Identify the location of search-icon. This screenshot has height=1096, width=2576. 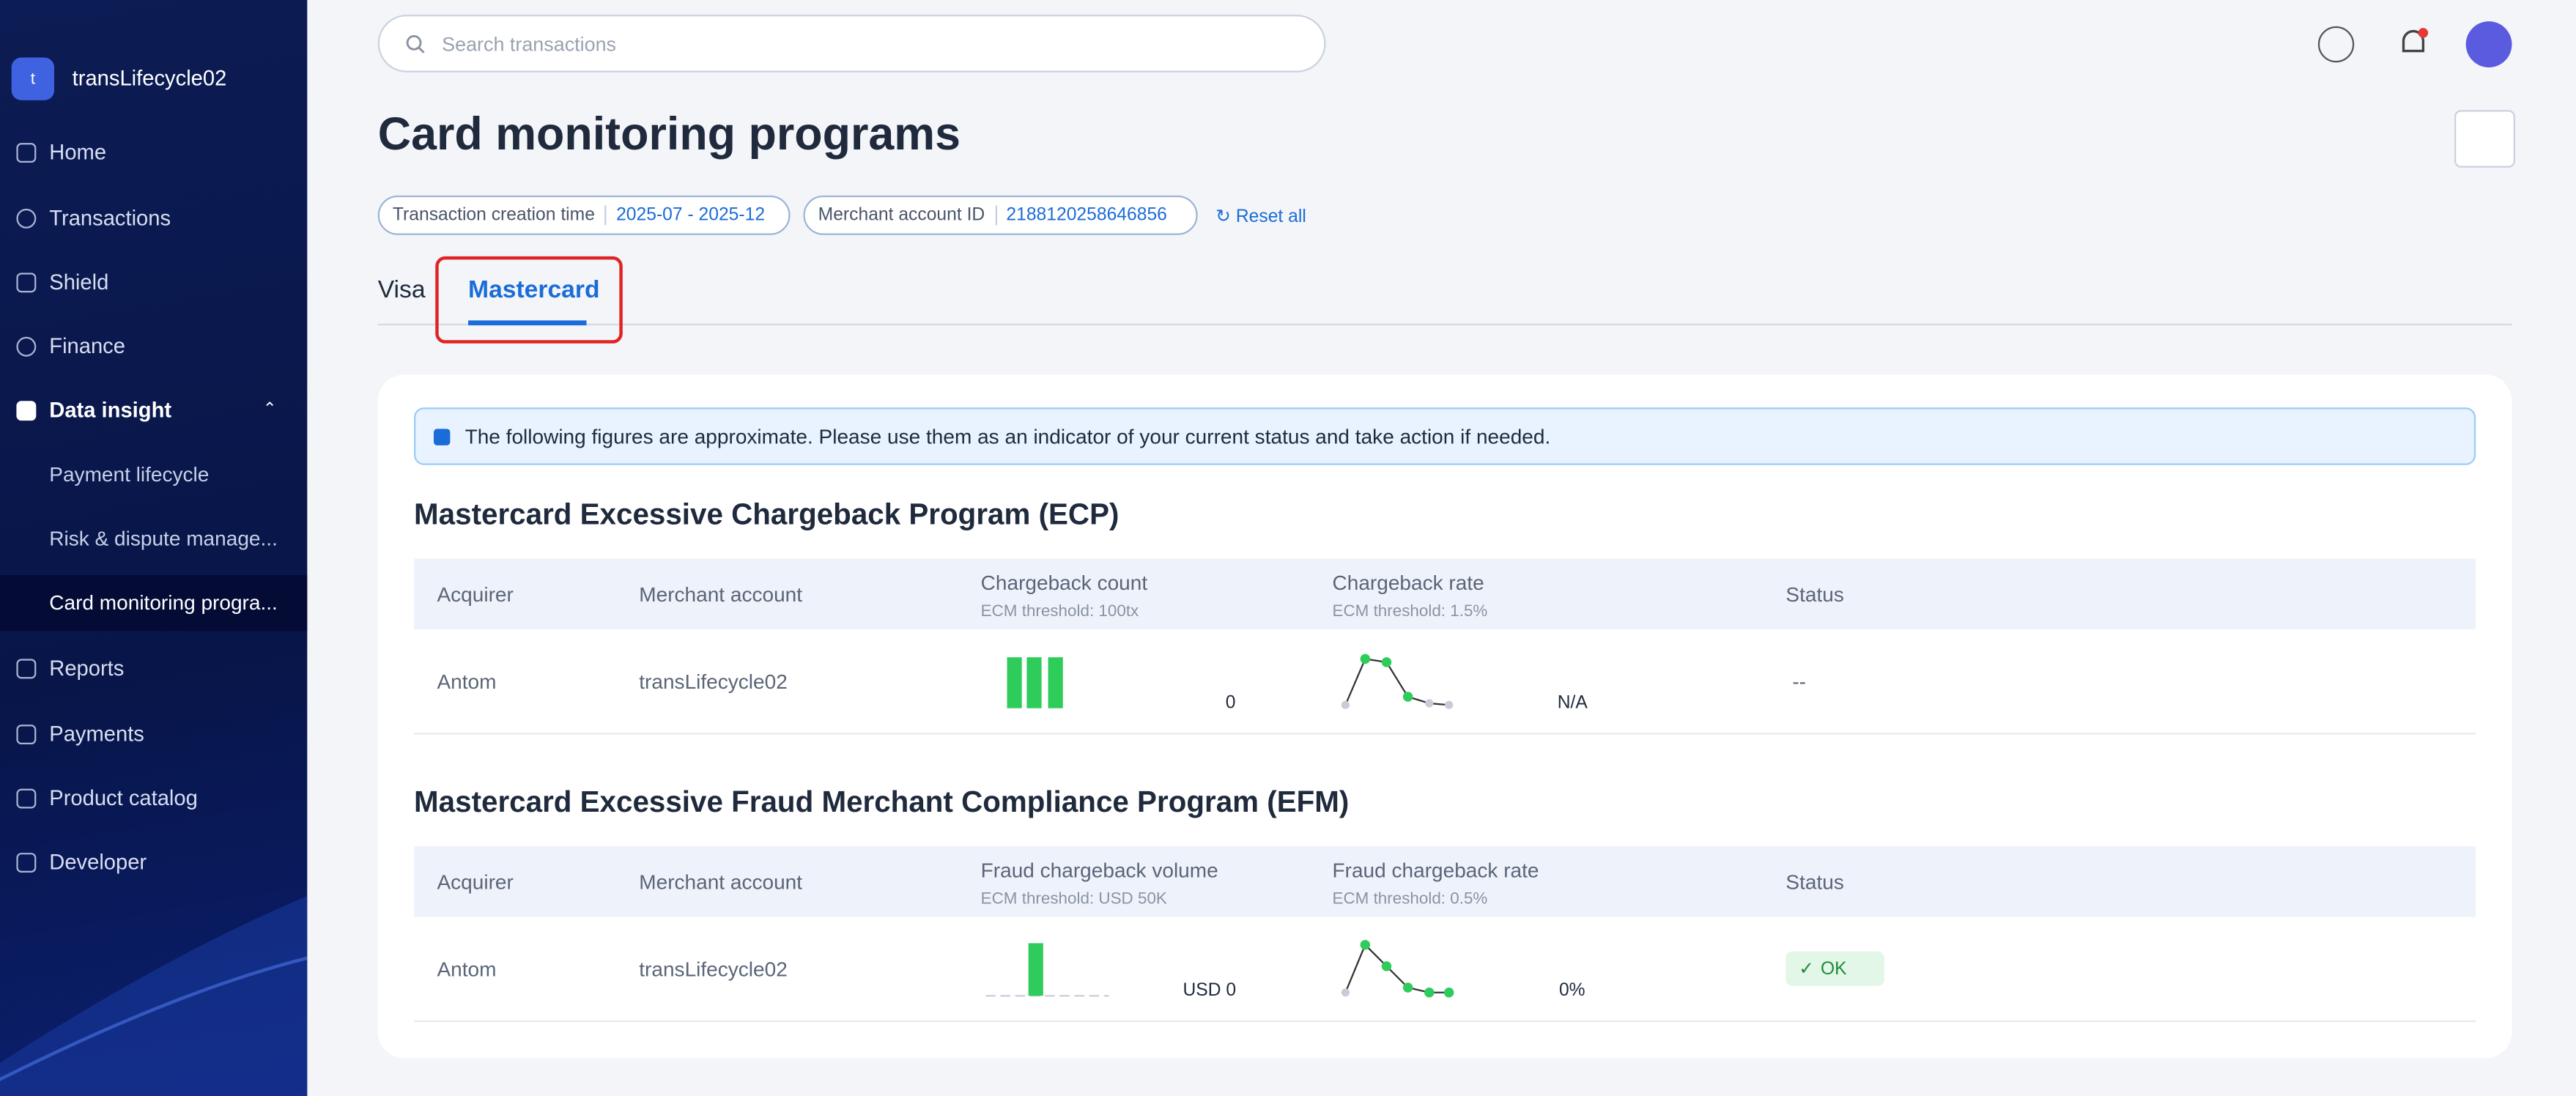
(415, 44).